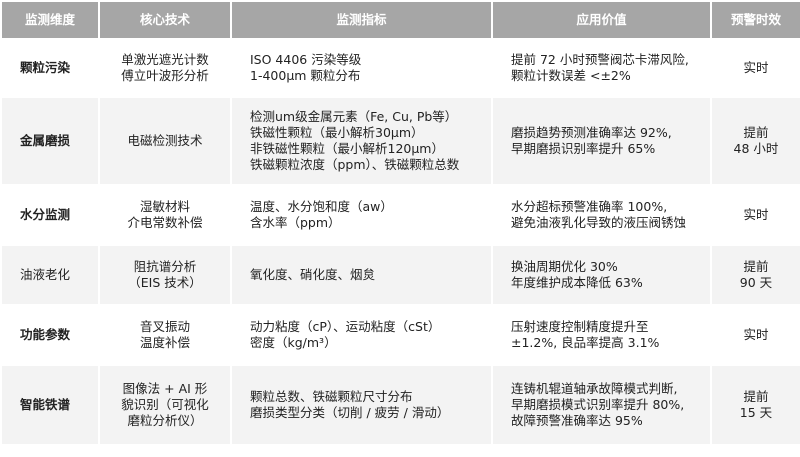 The height and width of the screenshot is (457, 800). I want to click on value-cell-line: 换油周期优化 30%, so click(564, 266).